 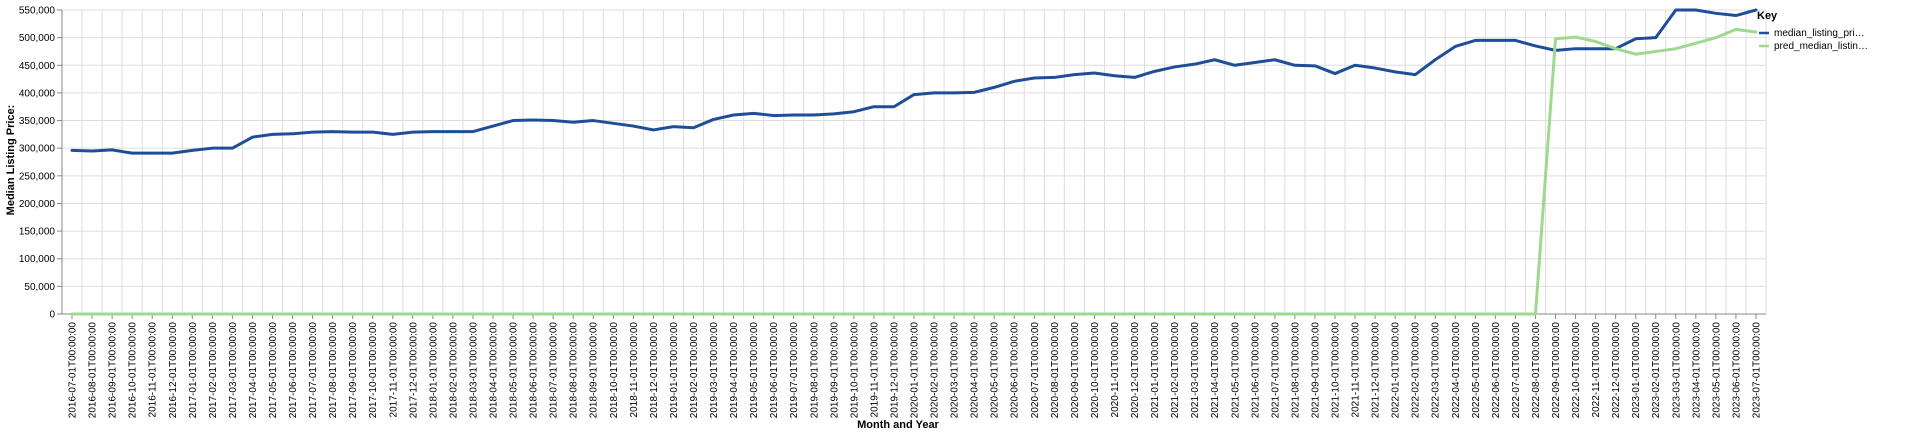 I want to click on x-tick-label: 2018-09-01T00:00:00, so click(x=594, y=370).